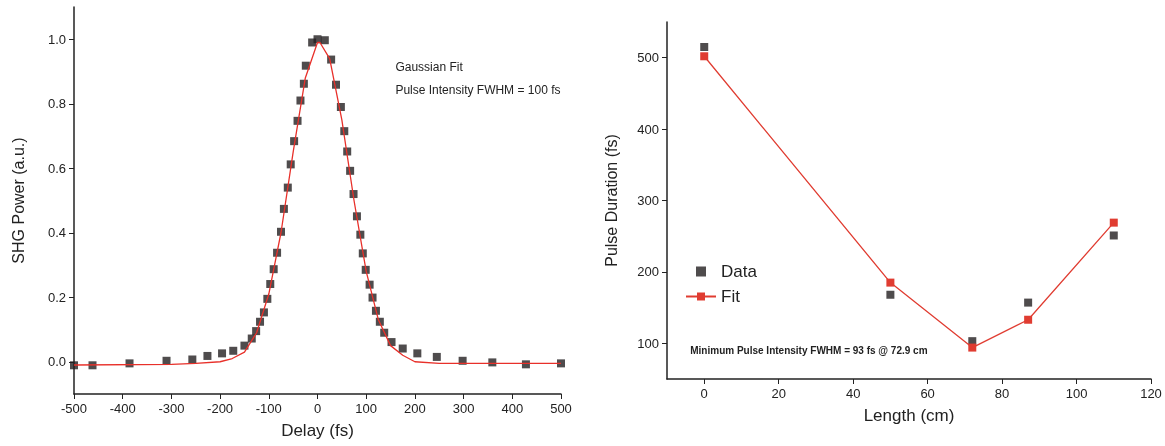 The height and width of the screenshot is (446, 1165). I want to click on x-tick-label: 300, so click(463, 408).